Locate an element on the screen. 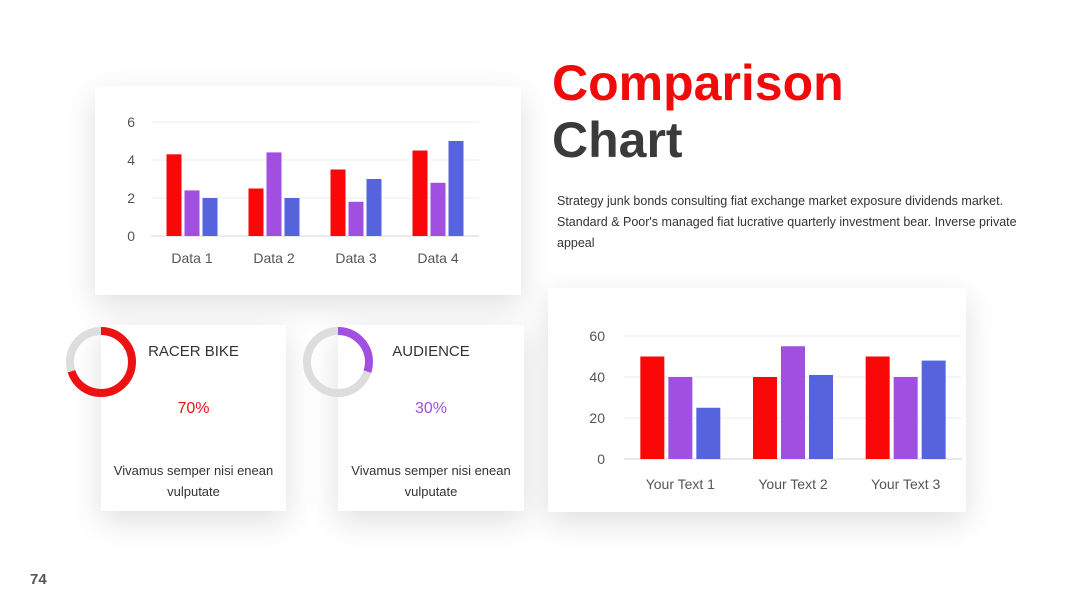 The width and height of the screenshot is (1080, 608). bar-chart-your-text: 0 20 40 60 Your Text 1 Your Text 2 Your Text 3 is located at coordinates (775, 410).